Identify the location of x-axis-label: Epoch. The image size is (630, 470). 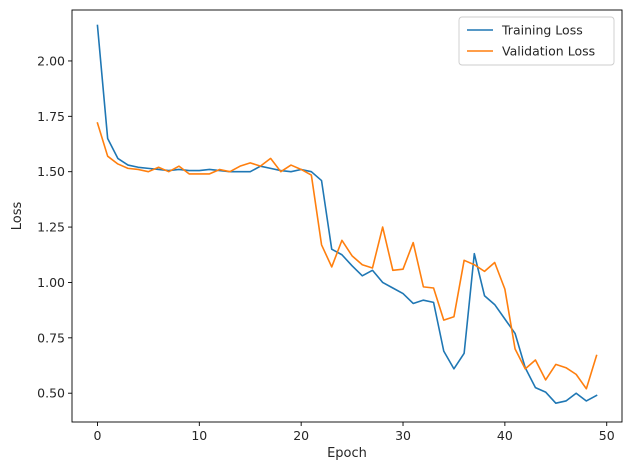
(347, 453).